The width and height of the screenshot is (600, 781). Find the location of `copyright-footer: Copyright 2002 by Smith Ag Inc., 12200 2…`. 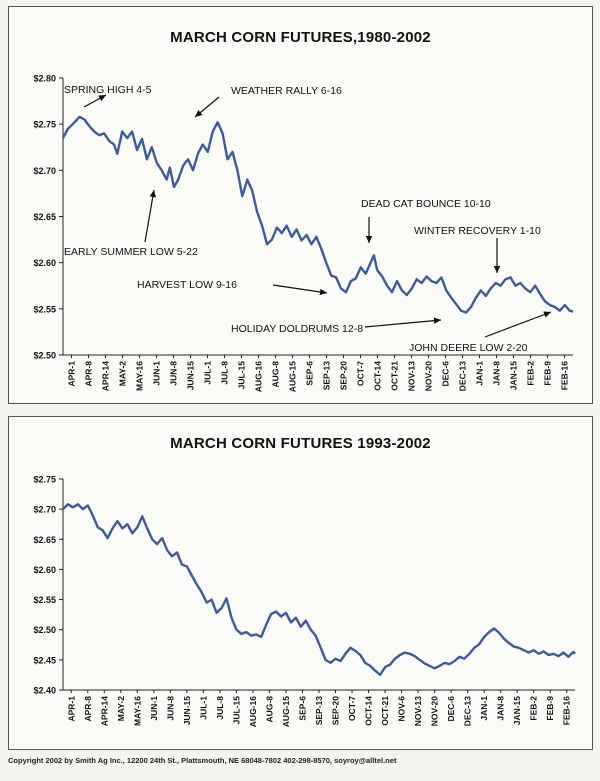

copyright-footer: Copyright 2002 by Smith Ag Inc., 12200 2… is located at coordinates (202, 760).